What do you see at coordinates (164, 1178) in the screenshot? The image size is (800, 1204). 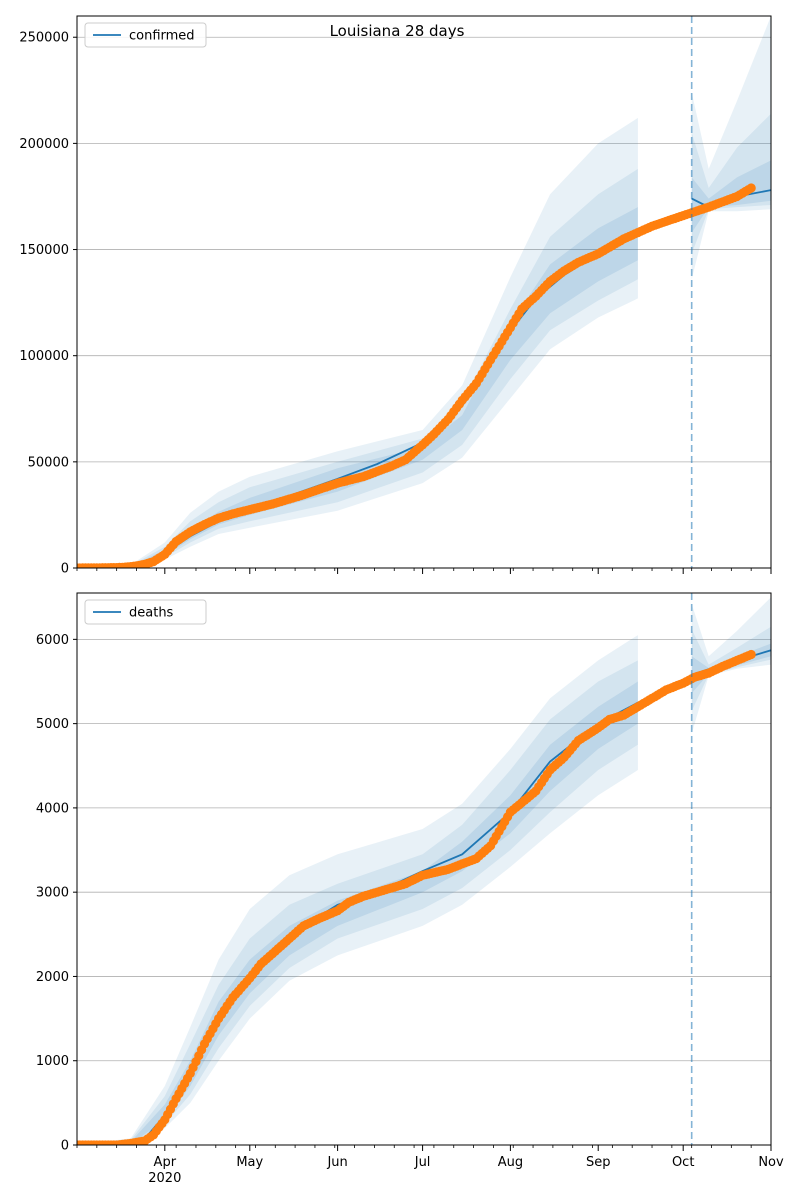 I see `x-tick-year-label: 2020` at bounding box center [164, 1178].